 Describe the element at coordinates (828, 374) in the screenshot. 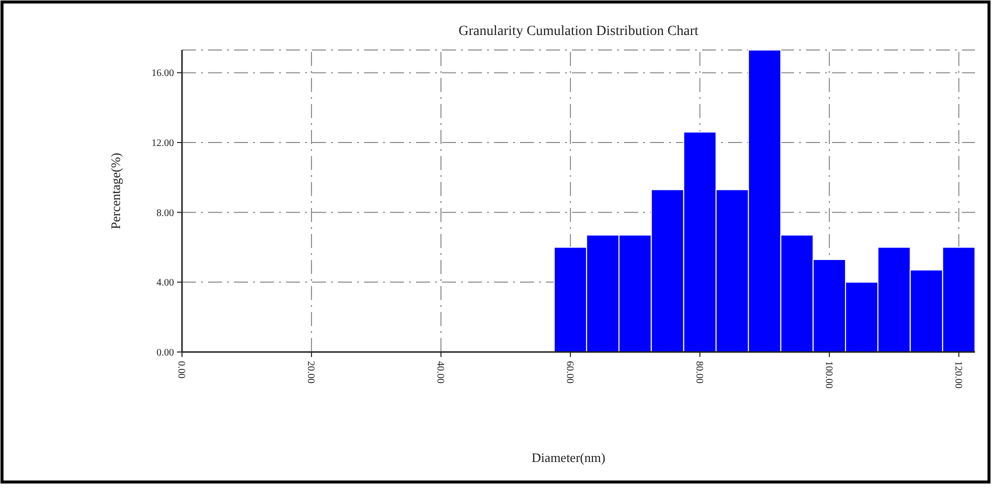

I see `x-tick-label: 100.00` at that location.